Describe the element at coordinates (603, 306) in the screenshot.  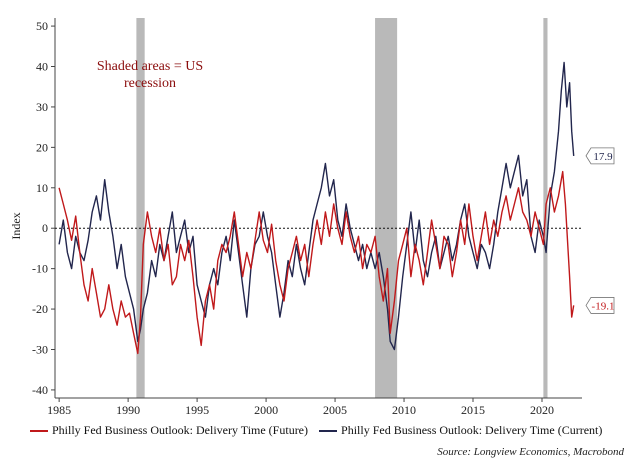
I see `end-label-0: -19.1` at that location.